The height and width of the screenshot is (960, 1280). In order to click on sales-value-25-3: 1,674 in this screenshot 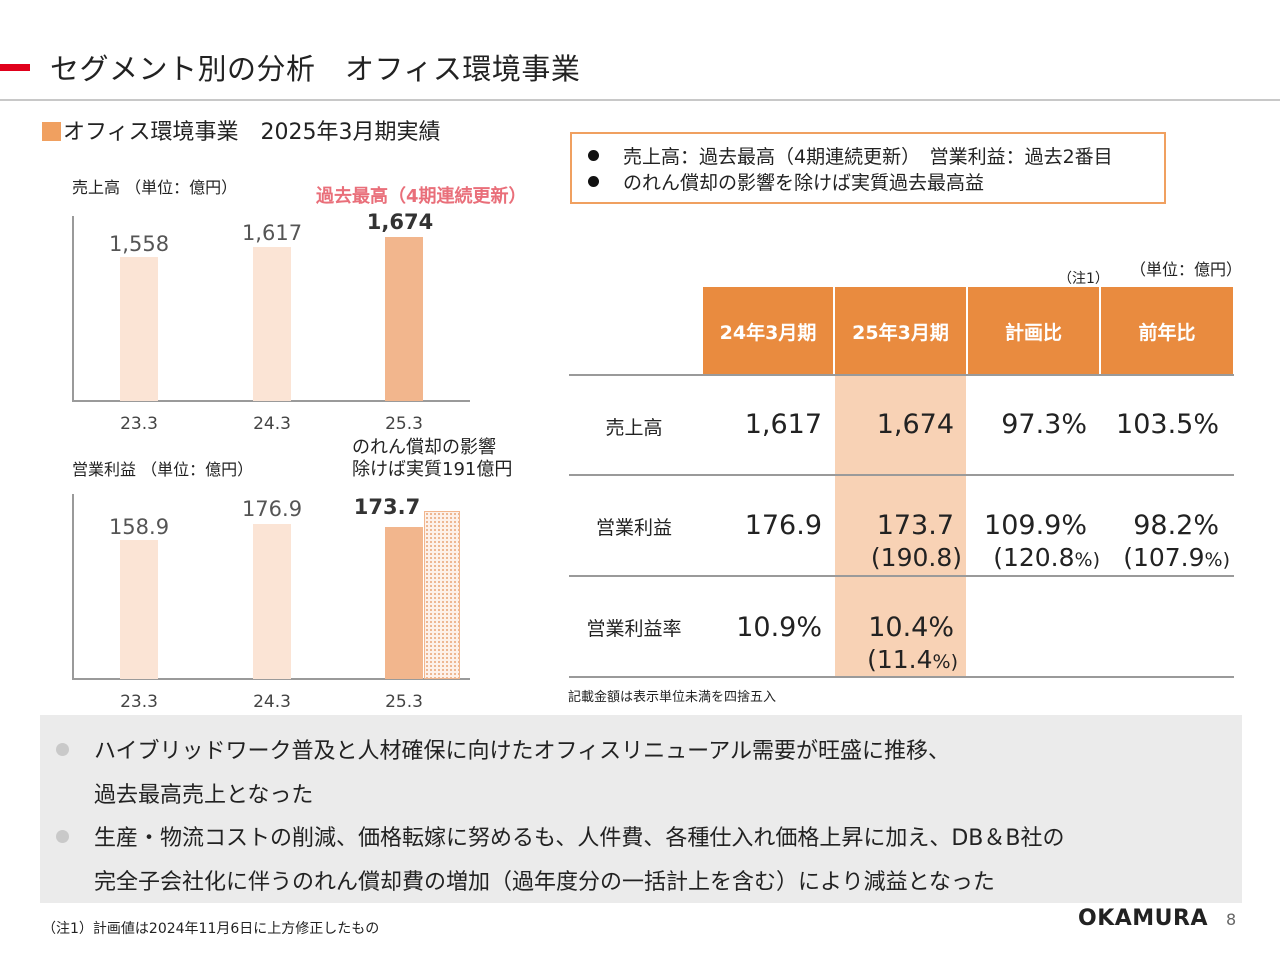, I will do `click(400, 222)`.